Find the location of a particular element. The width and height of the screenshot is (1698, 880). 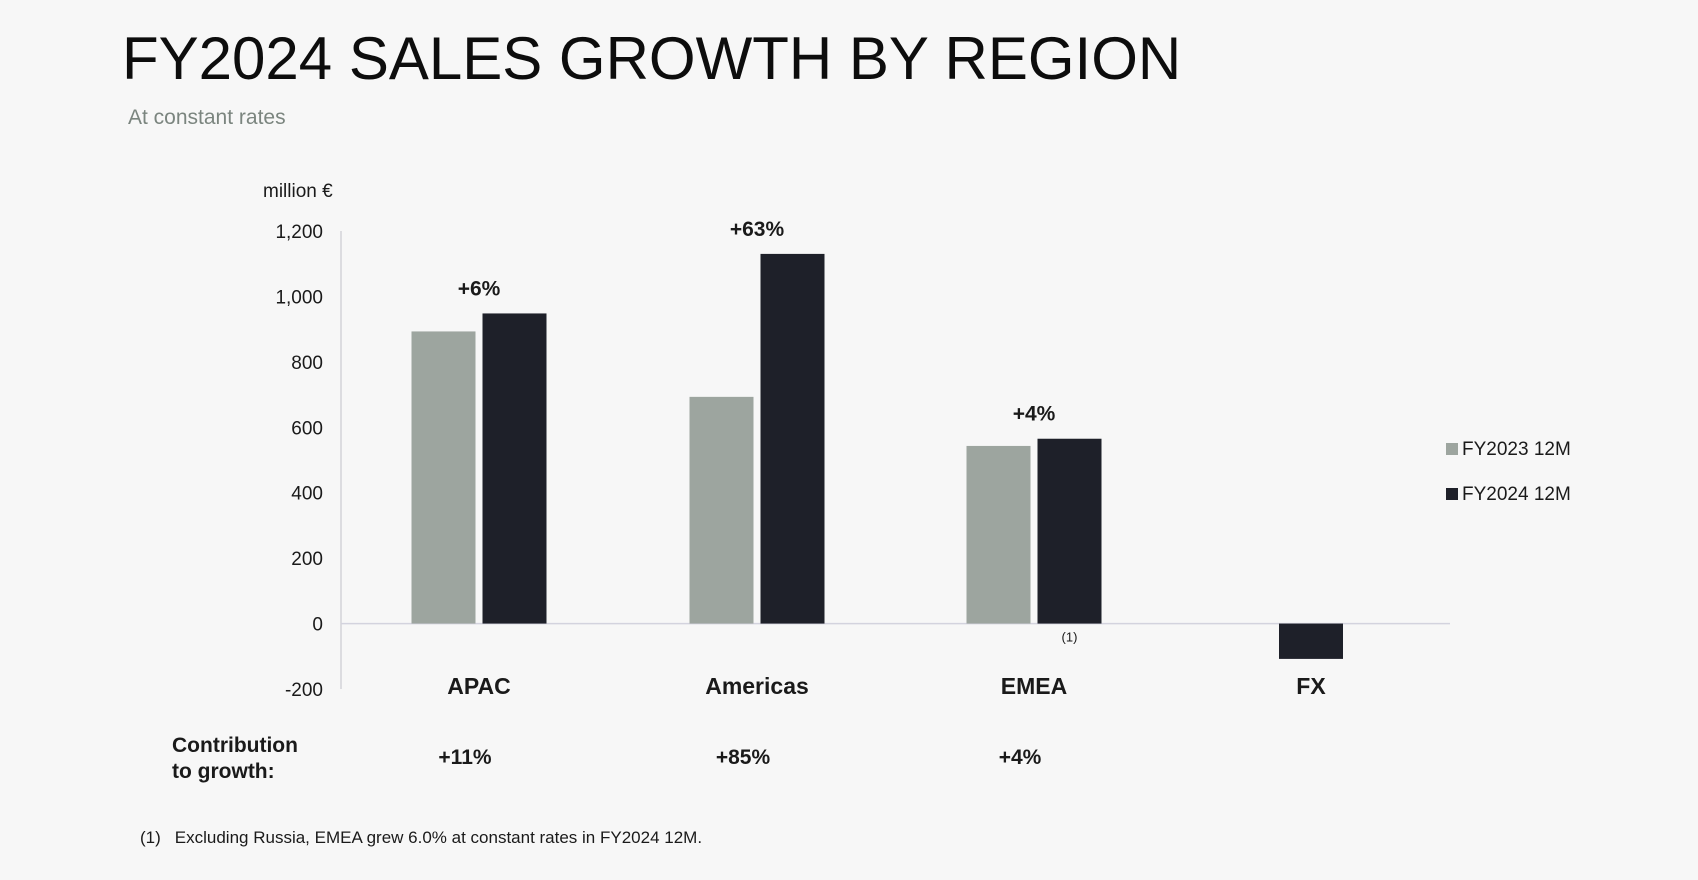

y-tick-label: 1,200 is located at coordinates (299, 232).